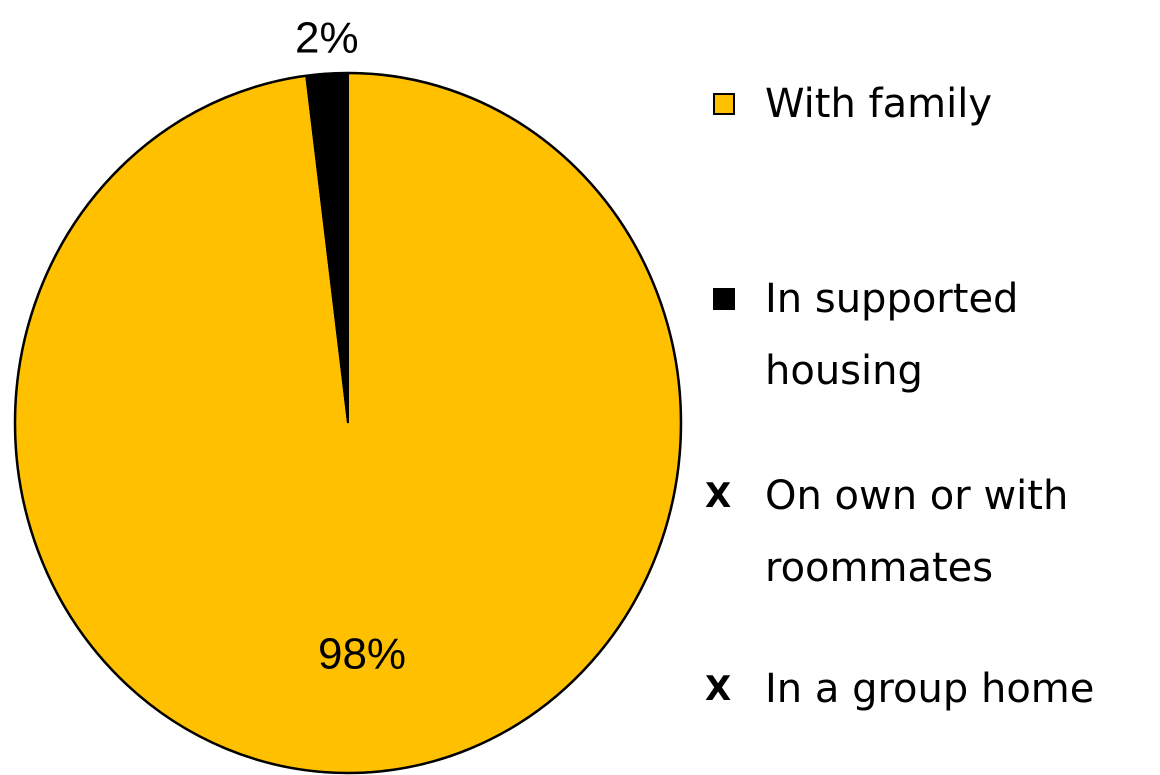 The image size is (1160, 775). I want to click on legend-label: On own or with roommates, so click(917, 532).